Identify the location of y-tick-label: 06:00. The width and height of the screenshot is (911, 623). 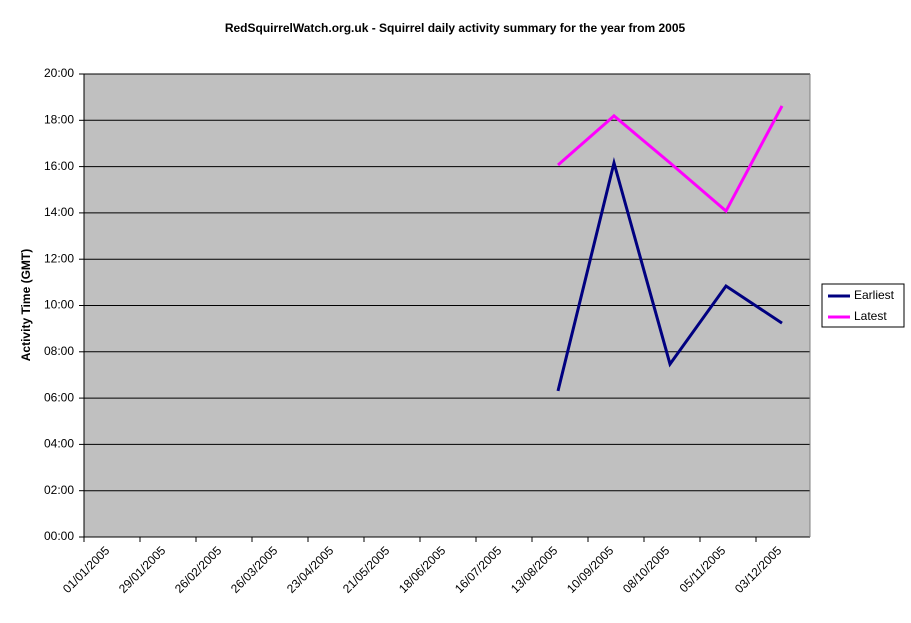
(59, 397).